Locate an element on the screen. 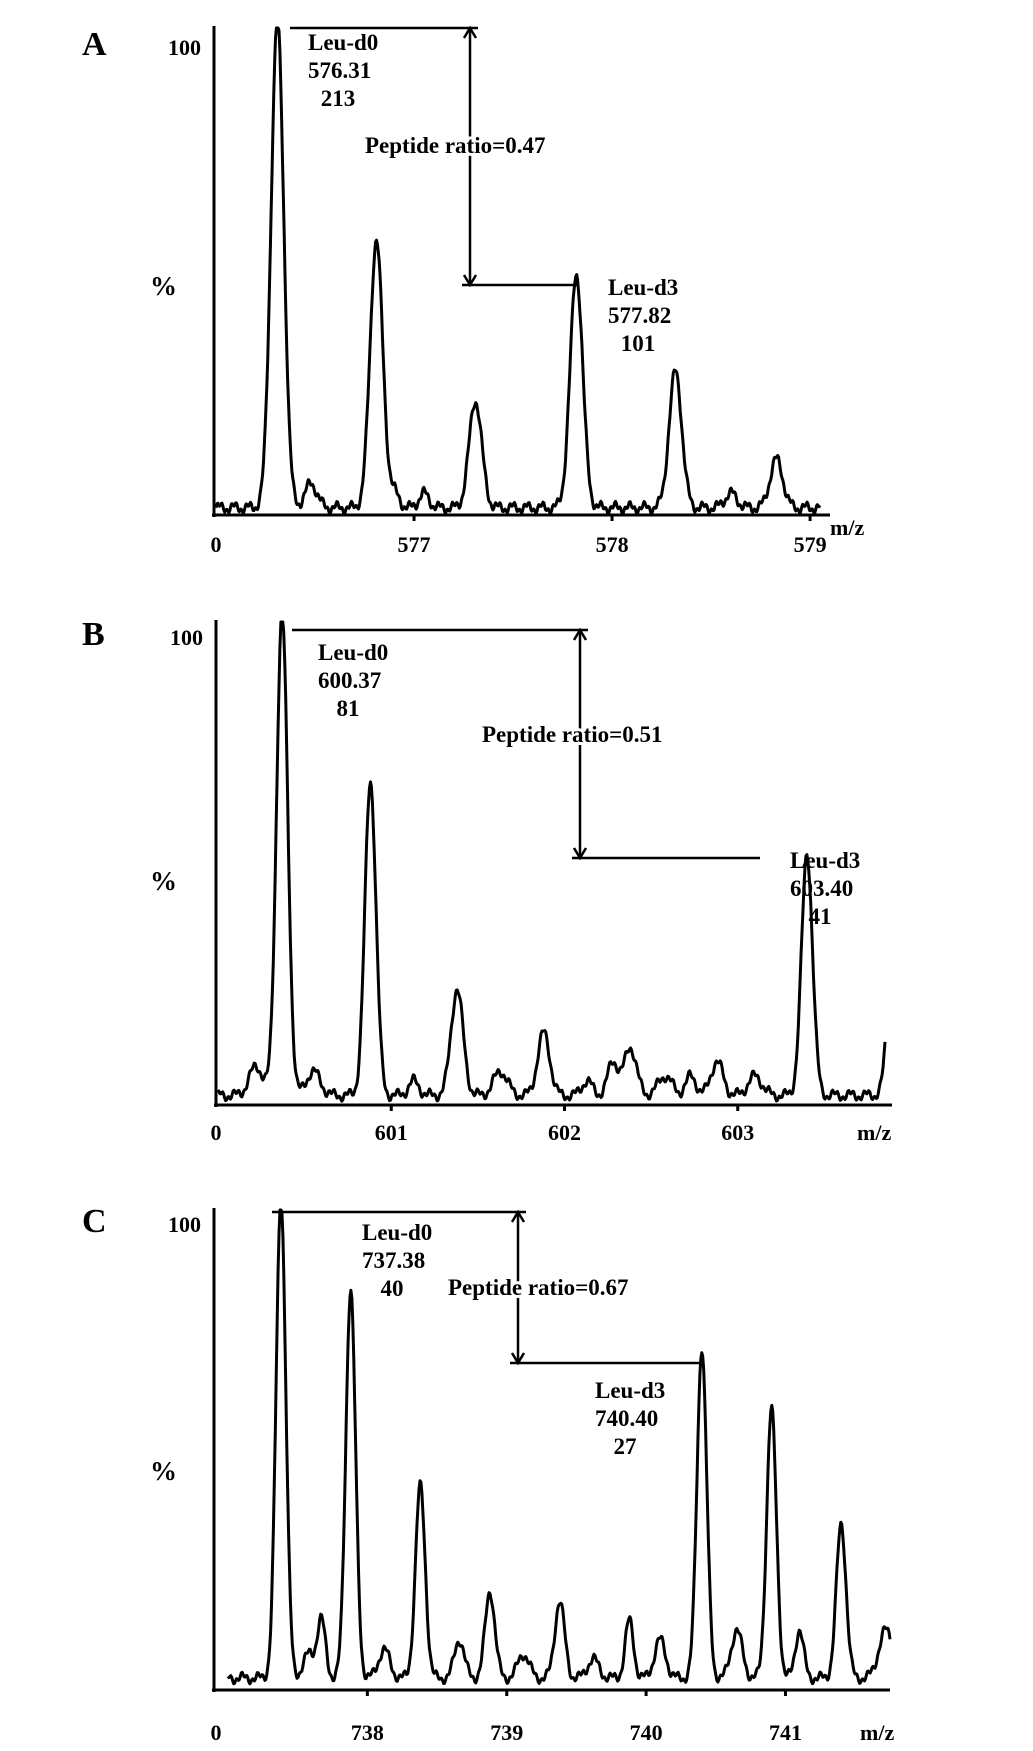 The height and width of the screenshot is (1751, 1033). x-tick-label: 741 is located at coordinates (785, 1732).